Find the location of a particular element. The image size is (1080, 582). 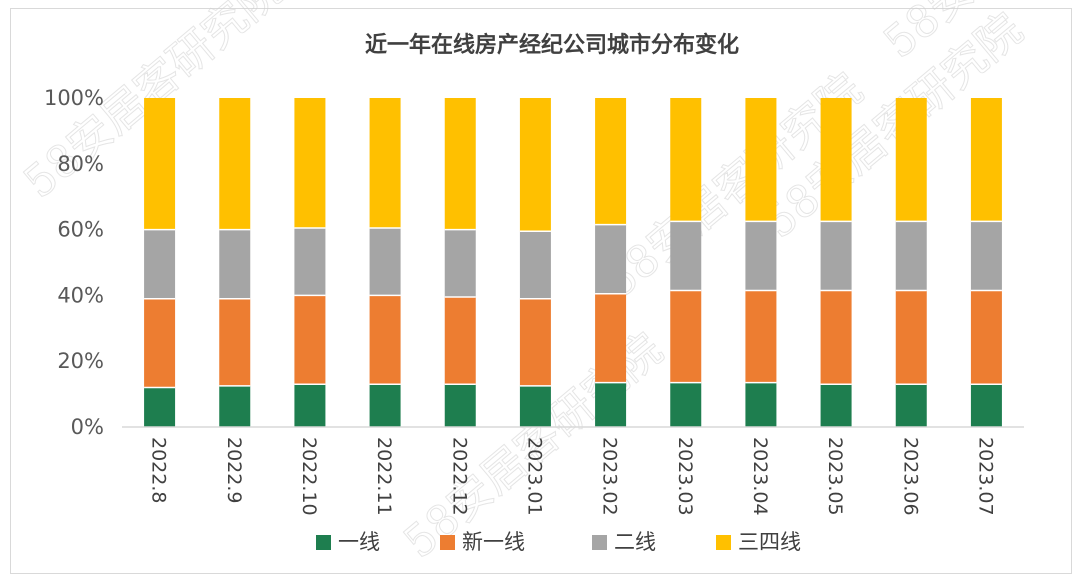

legend-label: 三四线 is located at coordinates (769, 542).